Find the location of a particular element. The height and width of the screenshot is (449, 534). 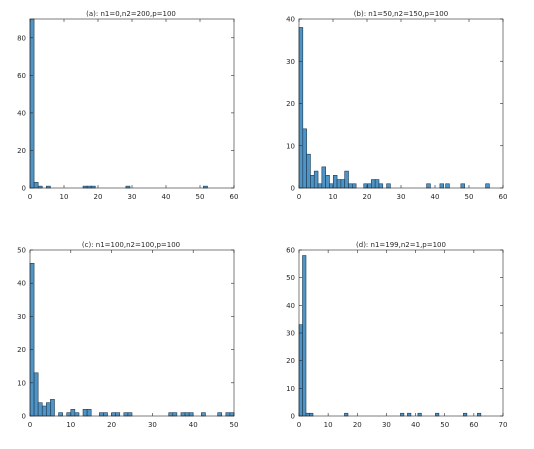

panel-b-ytick-label-20: 20 is located at coordinates (290, 104).